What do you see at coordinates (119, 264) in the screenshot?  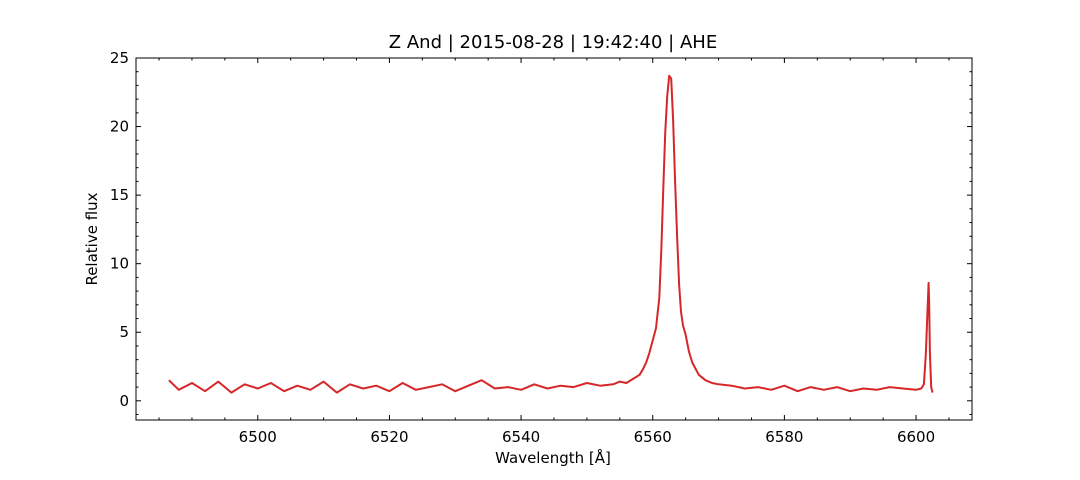 I see `y-tick-label: 10` at bounding box center [119, 264].